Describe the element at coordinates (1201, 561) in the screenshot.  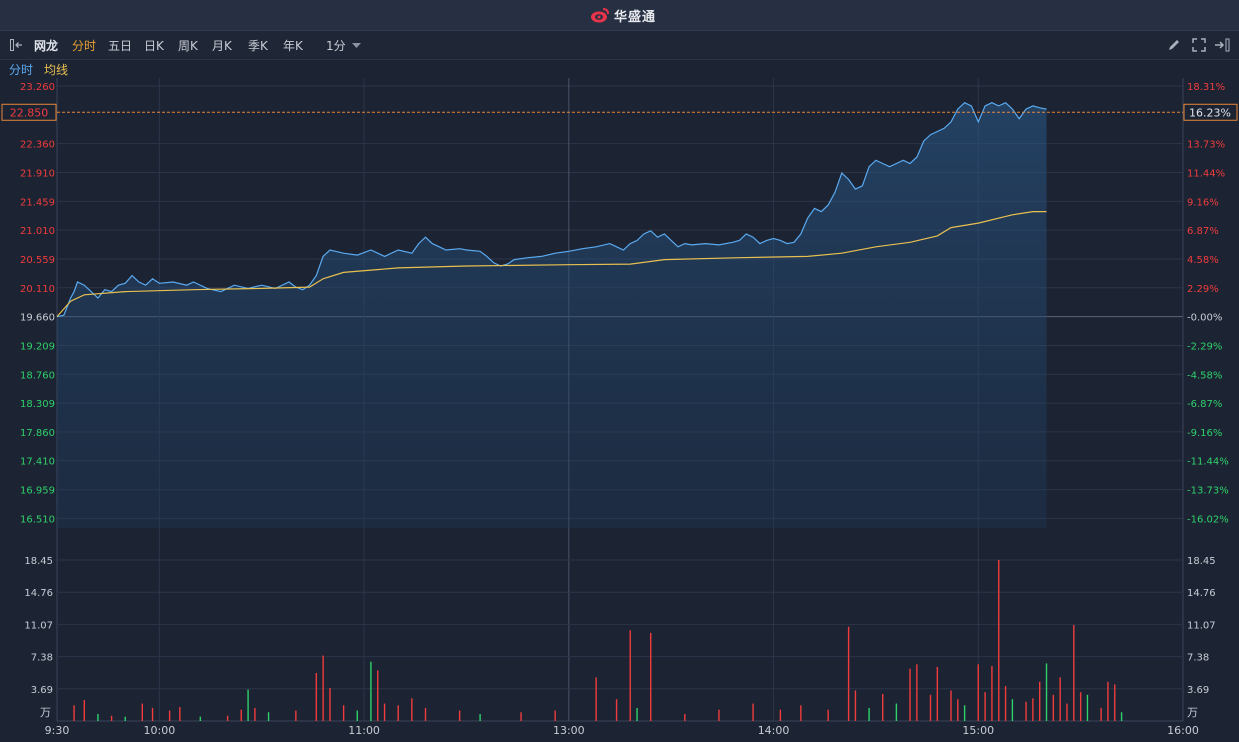
I see `volume-tick-label-right: 18.45` at that location.